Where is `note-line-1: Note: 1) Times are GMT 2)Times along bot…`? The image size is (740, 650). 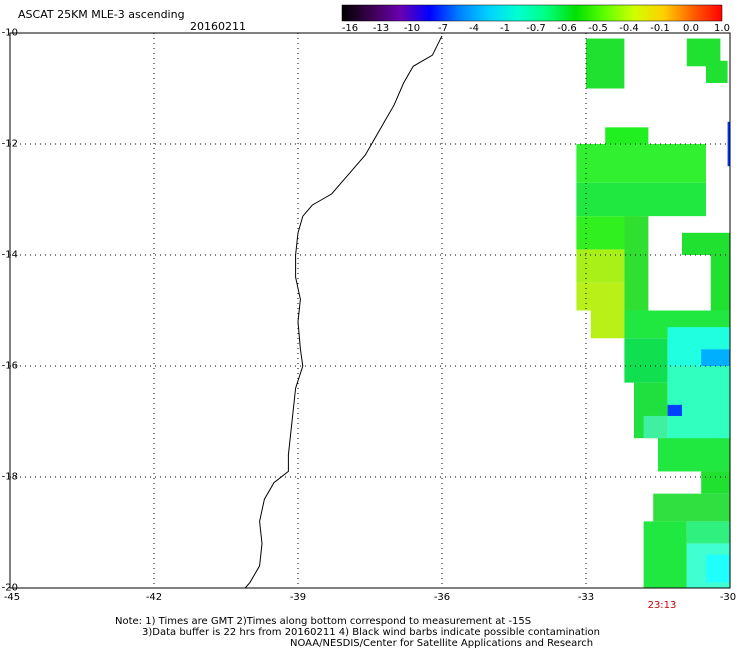
note-line-1: Note: 1) Times are GMT 2)Times along bot… is located at coordinates (323, 621).